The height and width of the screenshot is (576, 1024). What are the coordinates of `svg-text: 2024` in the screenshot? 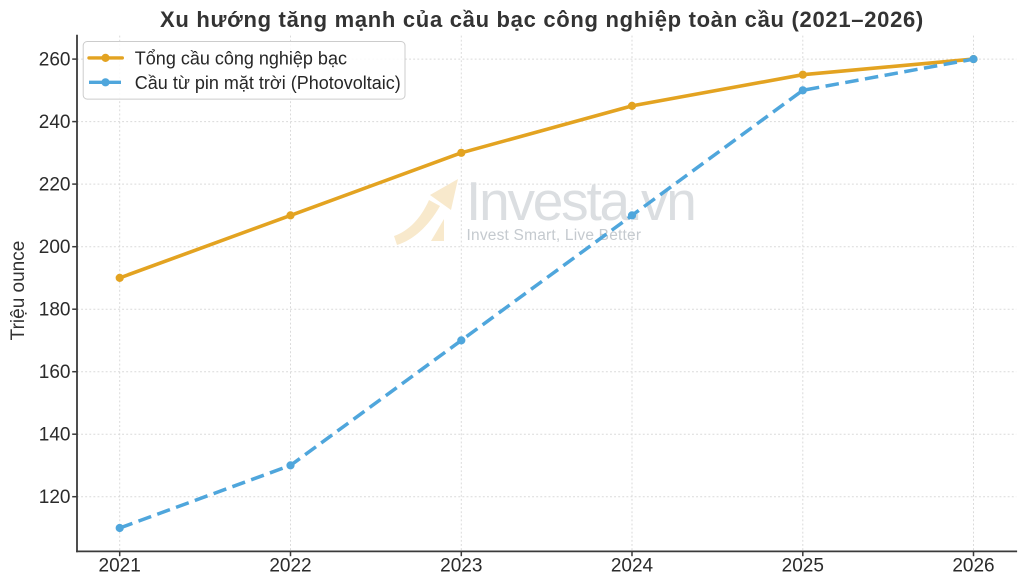 It's located at (632, 566).